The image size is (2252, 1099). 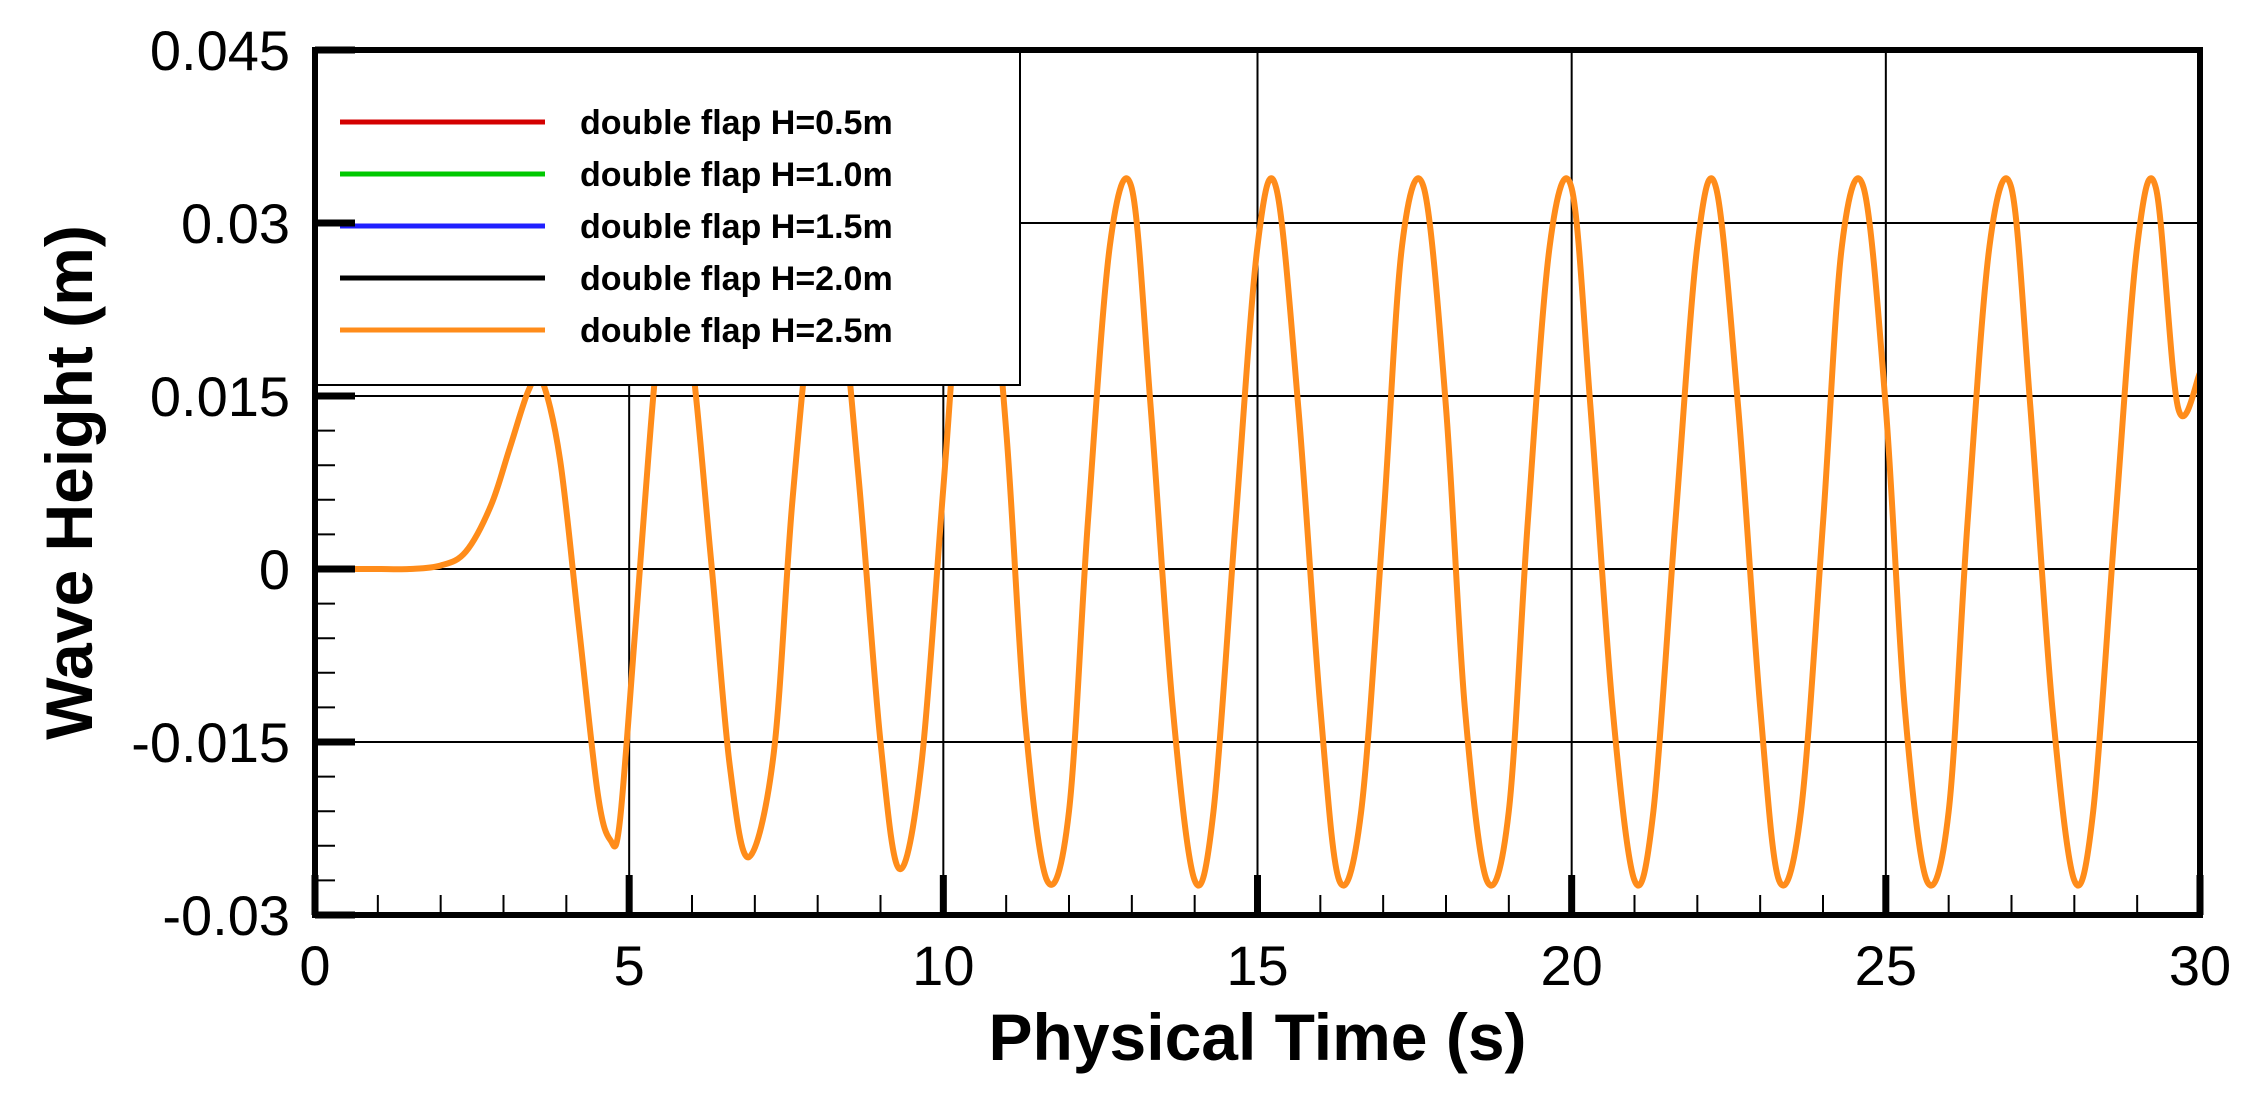 I want to click on x-tick-label: 20, so click(x=1572, y=965).